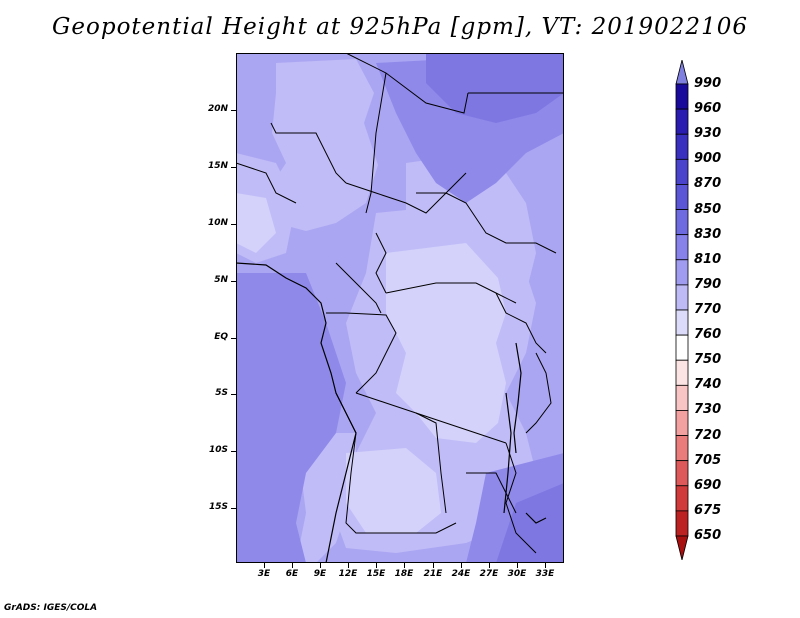 The image size is (800, 618). What do you see at coordinates (682, 72) in the screenshot?
I see `colorbar-top-arrow` at bounding box center [682, 72].